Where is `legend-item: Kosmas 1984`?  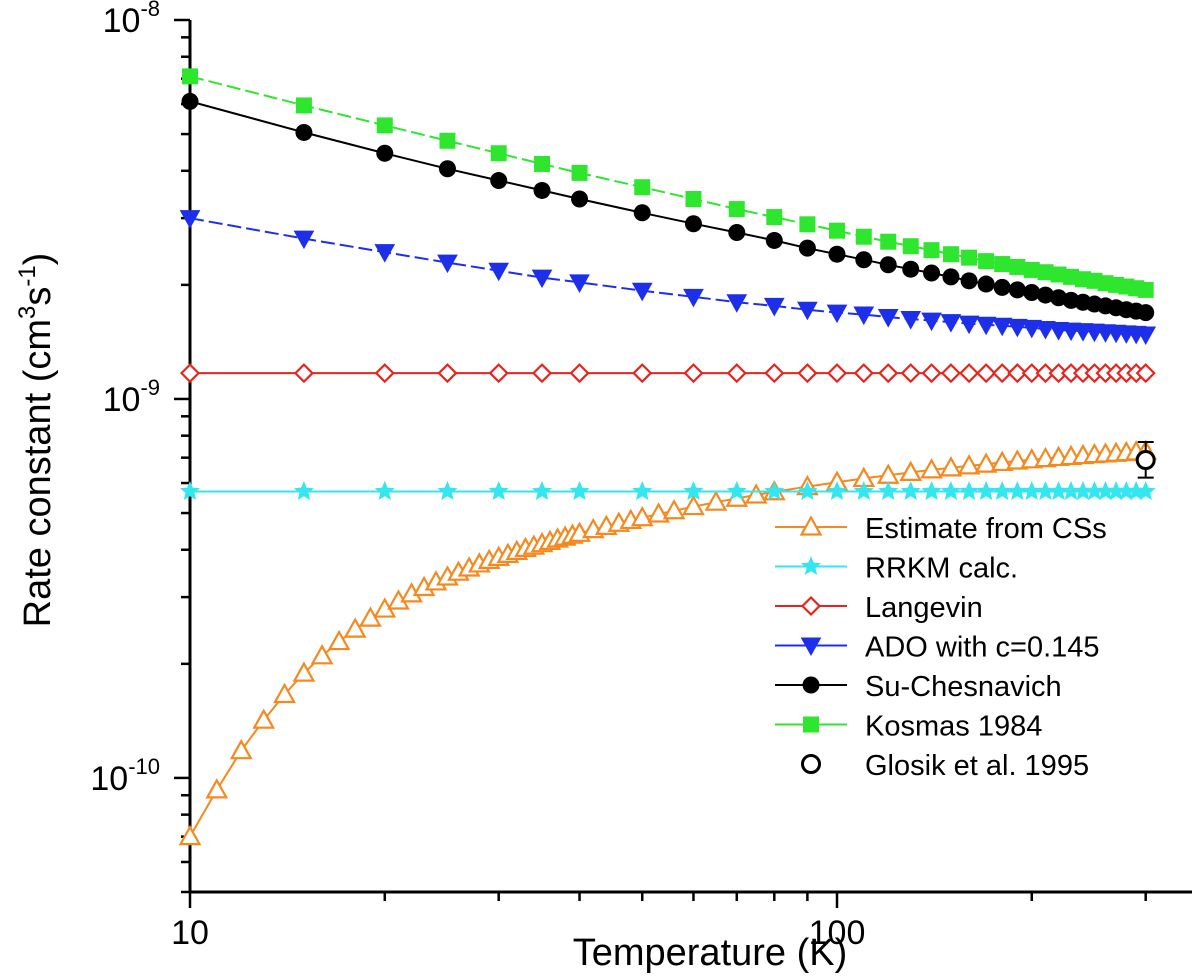 legend-item: Kosmas 1984 is located at coordinates (908, 727).